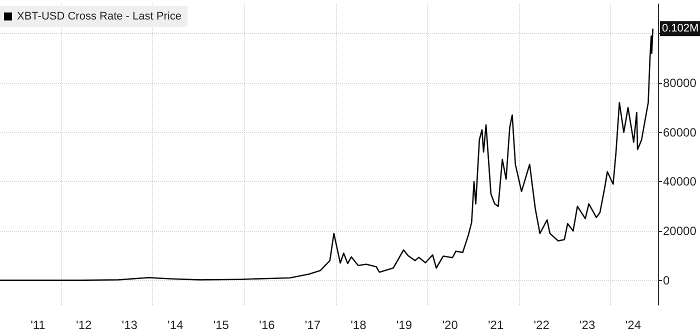 The width and height of the screenshot is (700, 335). What do you see at coordinates (38, 325) in the screenshot?
I see `x-tick-label: '11` at bounding box center [38, 325].